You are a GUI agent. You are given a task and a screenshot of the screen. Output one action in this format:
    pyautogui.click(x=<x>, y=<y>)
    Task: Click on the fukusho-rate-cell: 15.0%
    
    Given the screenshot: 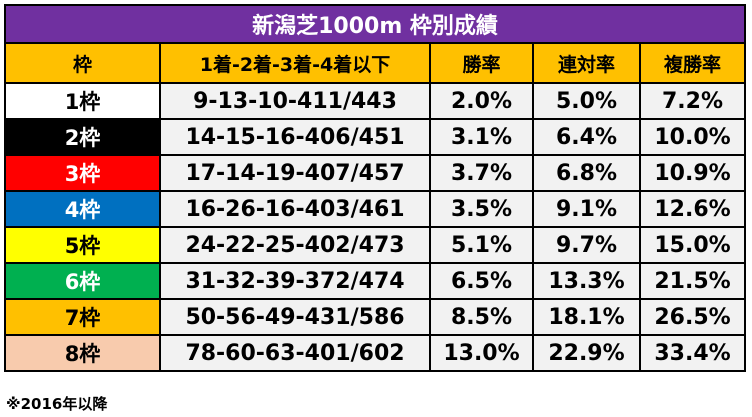 What is the action you would take?
    pyautogui.click(x=692, y=245)
    